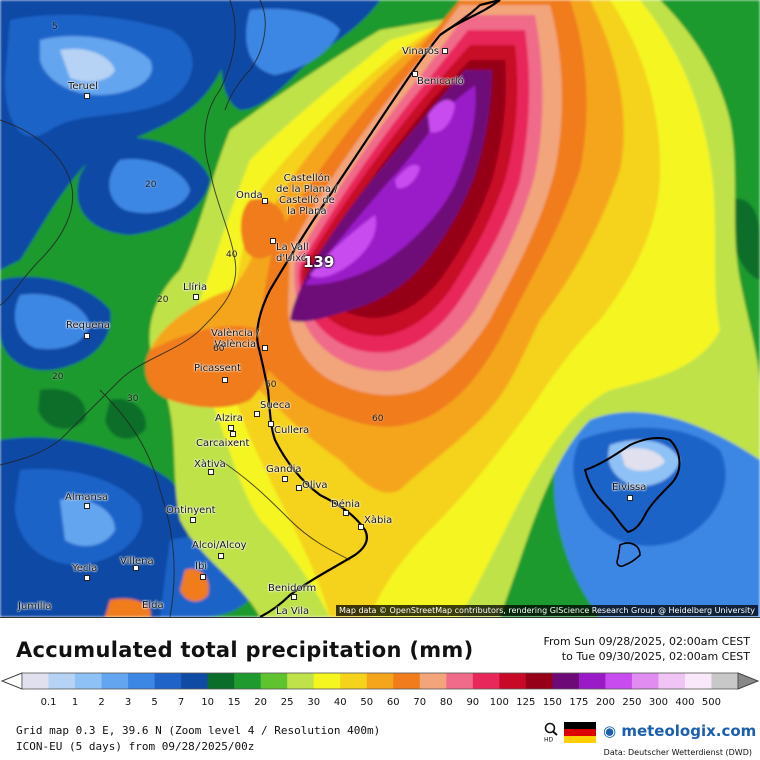 The image size is (760, 760). I want to click on color-scale-bar, so click(380, 681).